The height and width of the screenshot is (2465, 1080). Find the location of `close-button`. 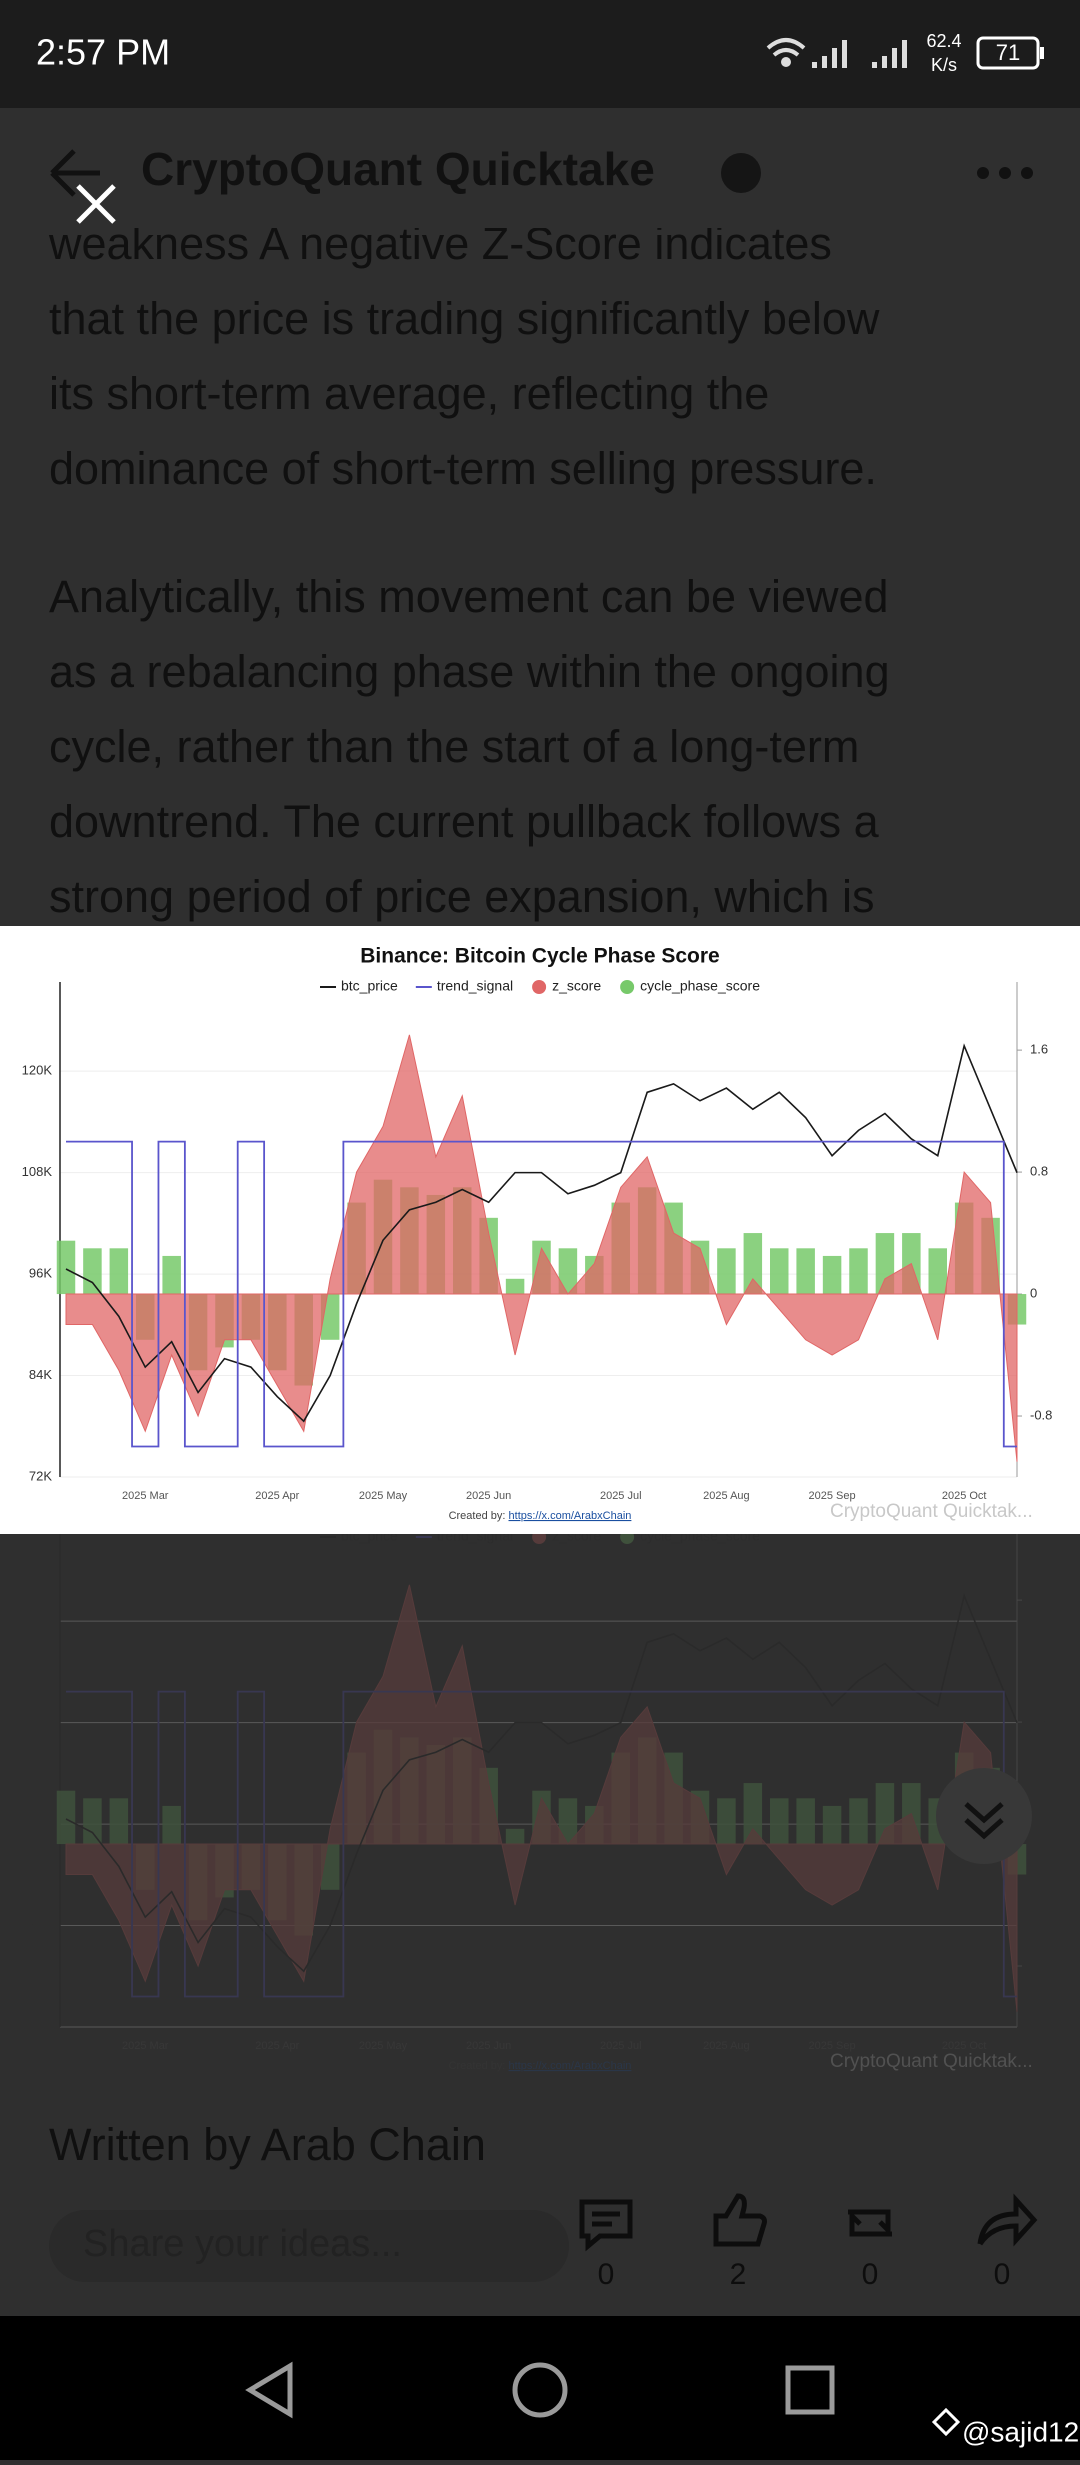

close-button is located at coordinates (96, 204).